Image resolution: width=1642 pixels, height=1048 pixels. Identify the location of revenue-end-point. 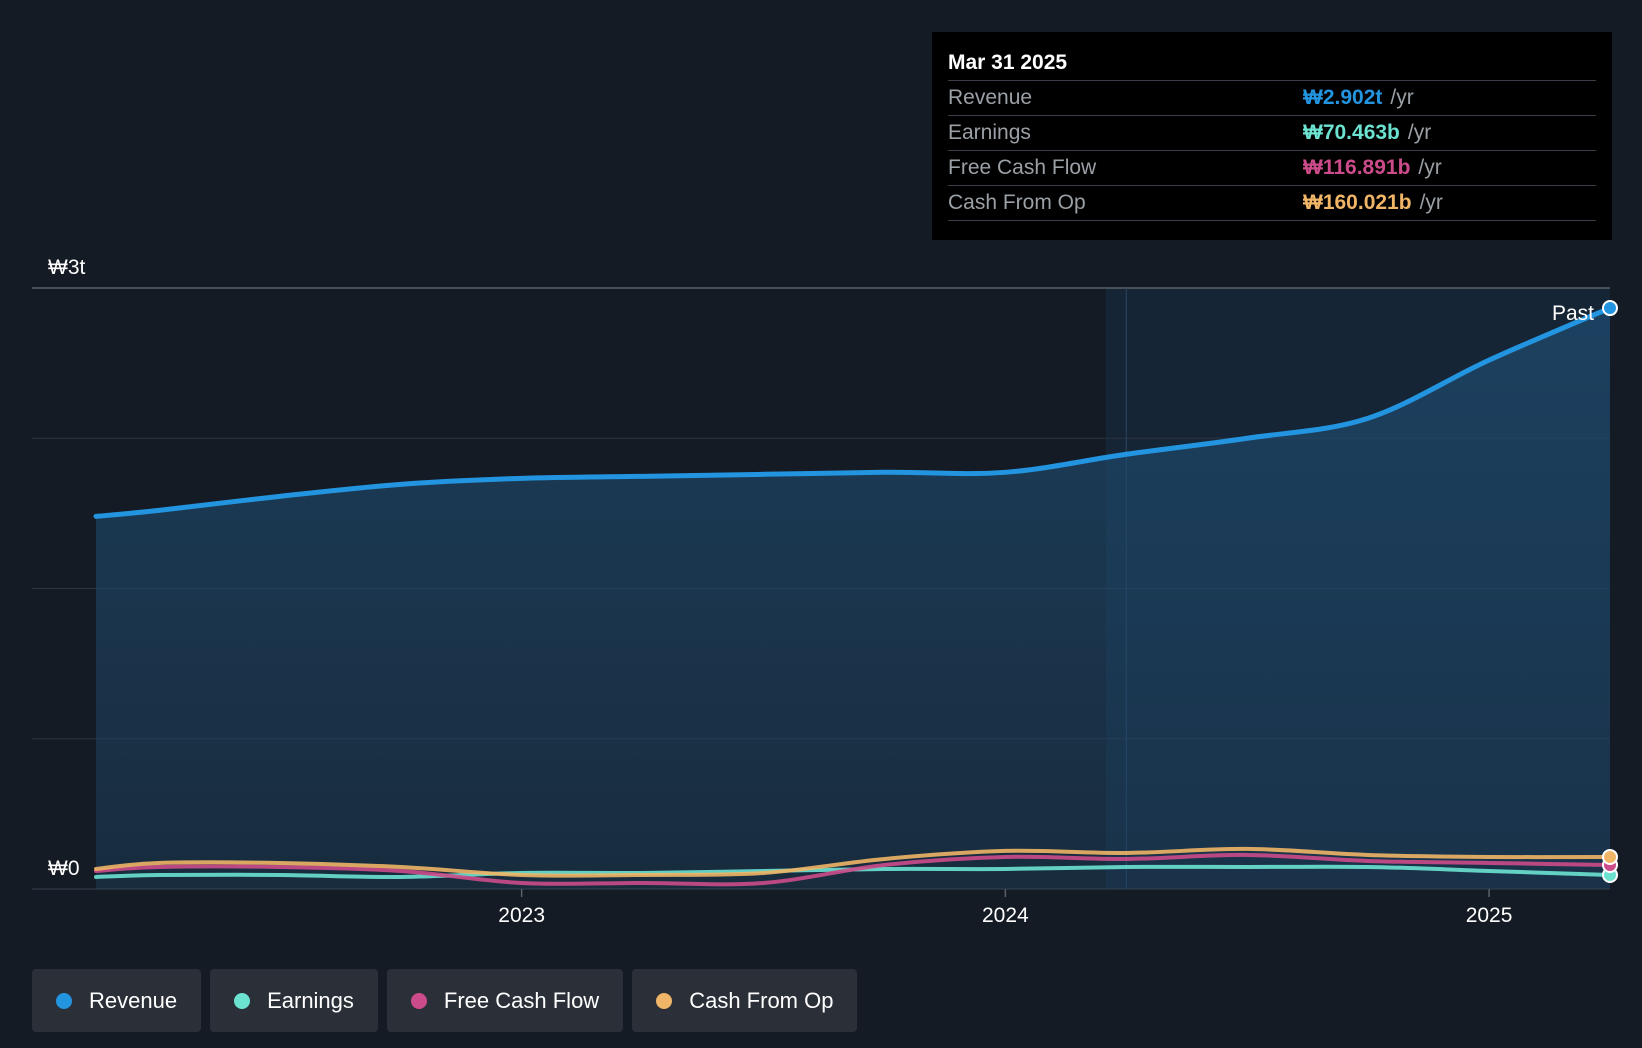
(1610, 308).